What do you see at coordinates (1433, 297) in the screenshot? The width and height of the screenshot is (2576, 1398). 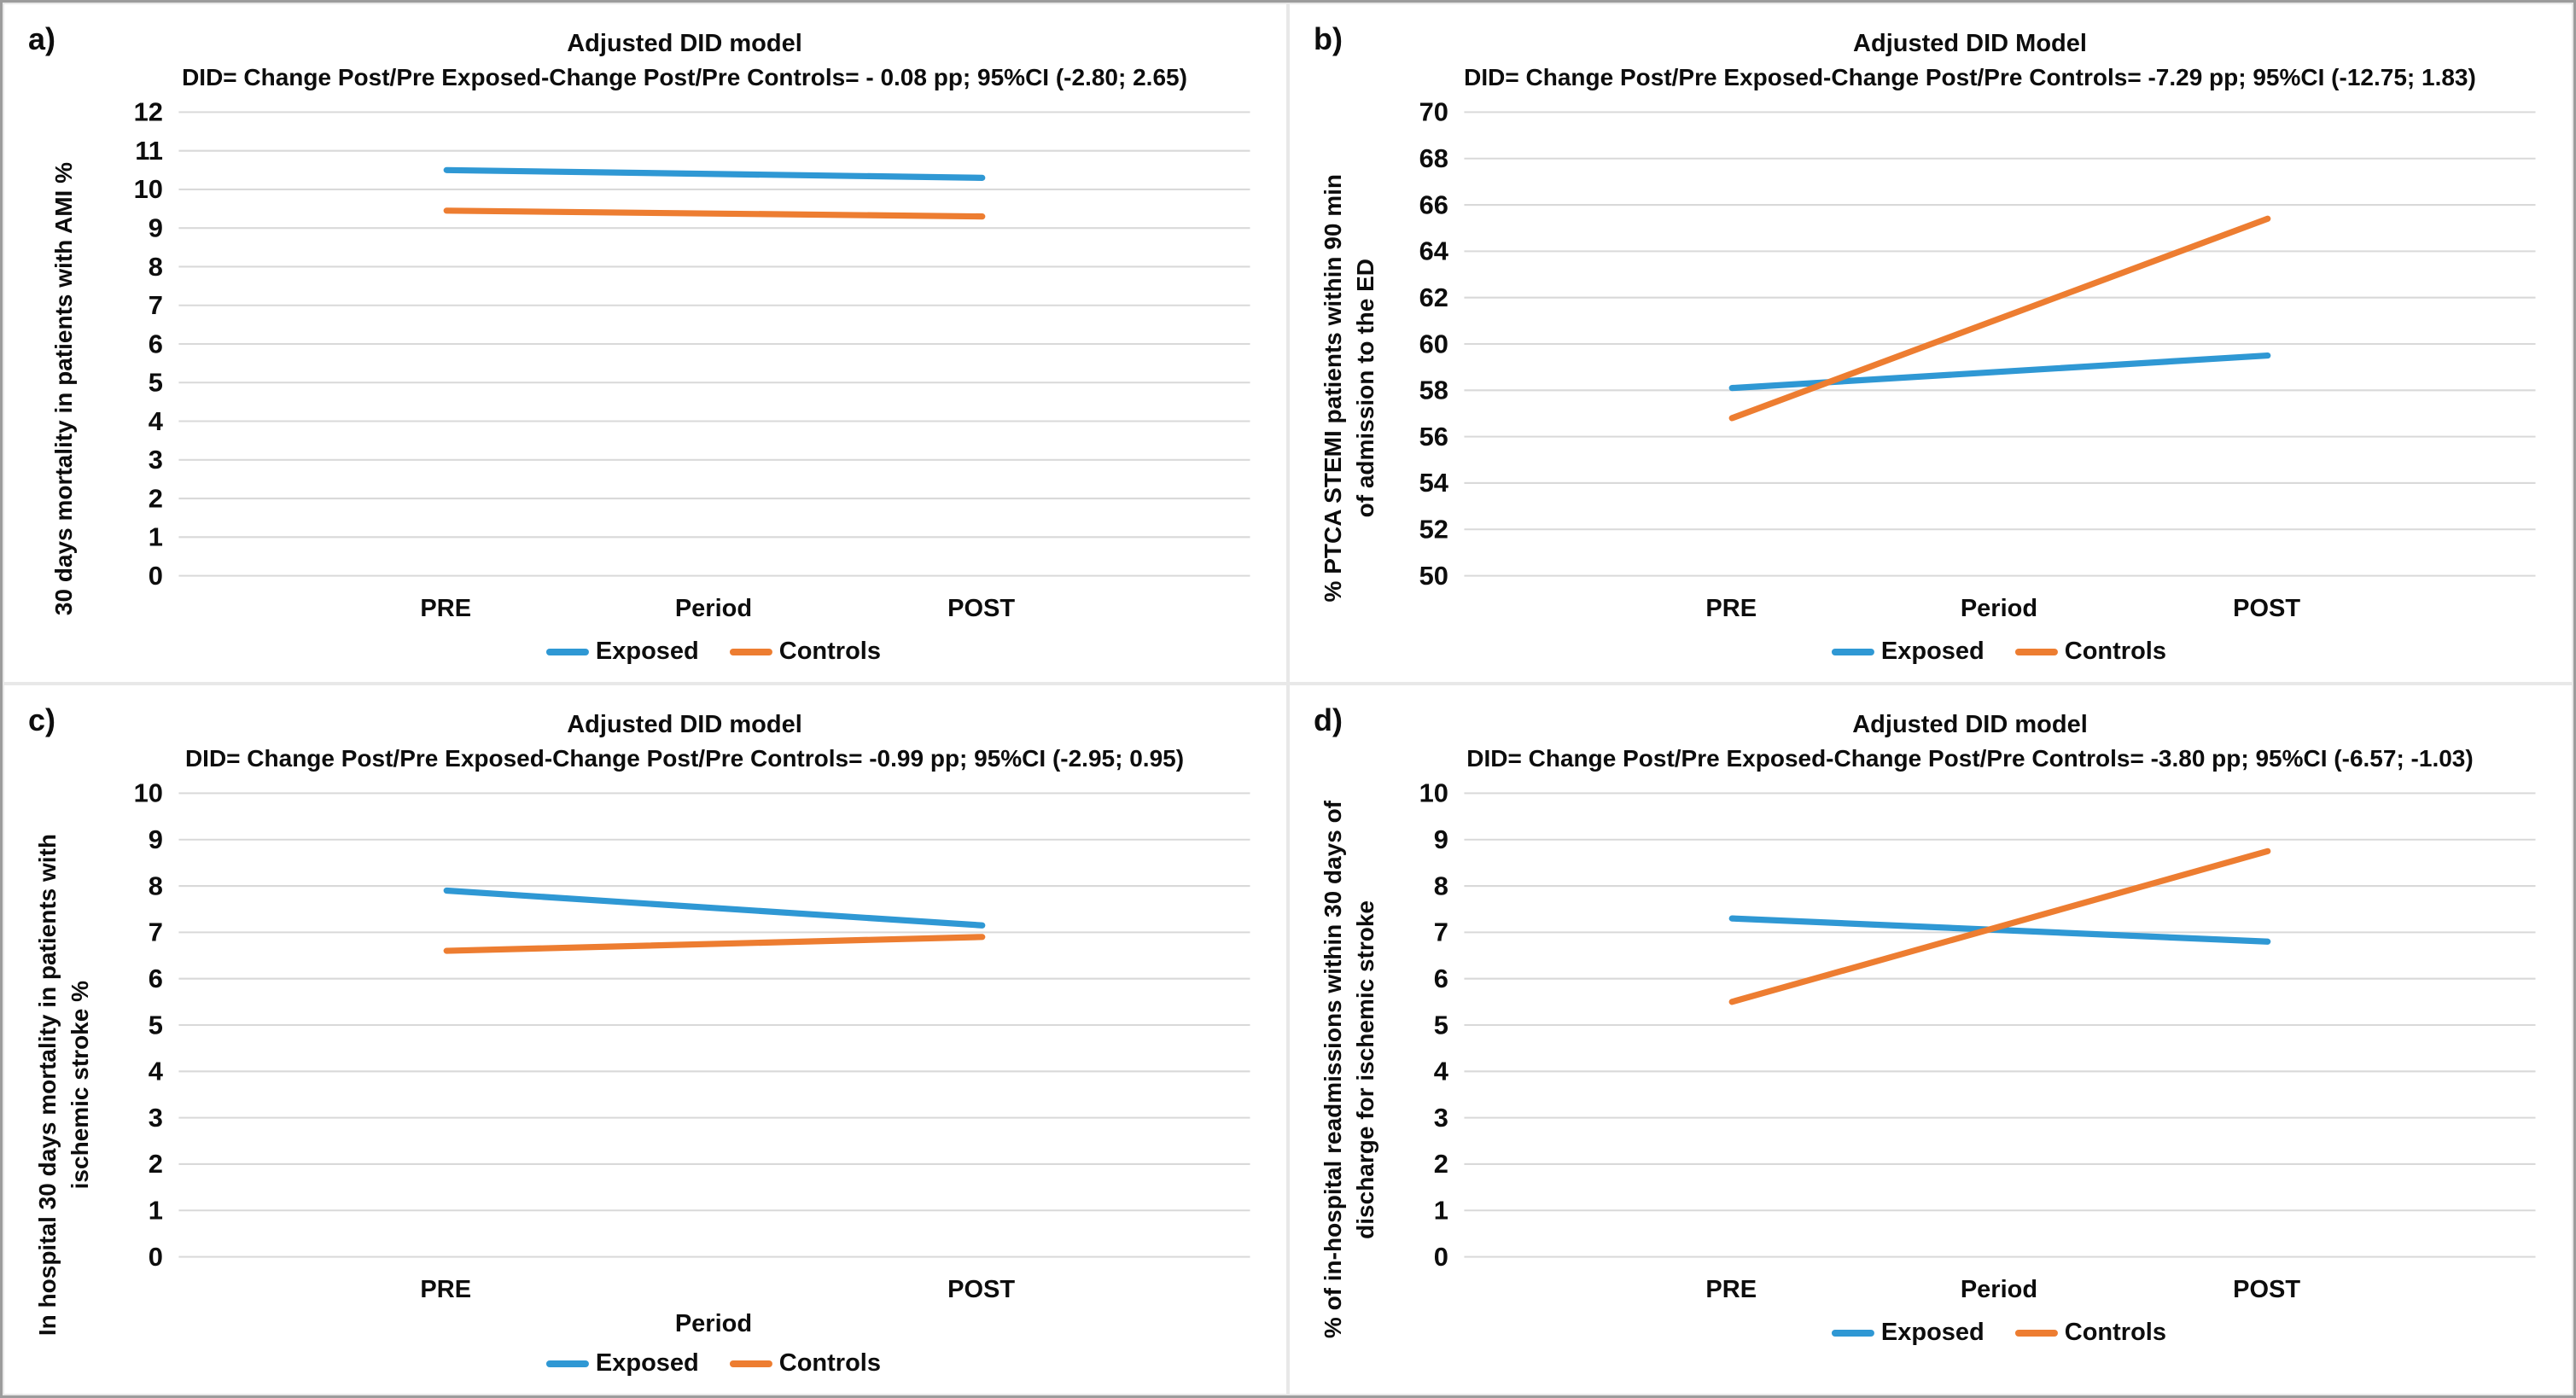 I see `svg-text: 62` at bounding box center [1433, 297].